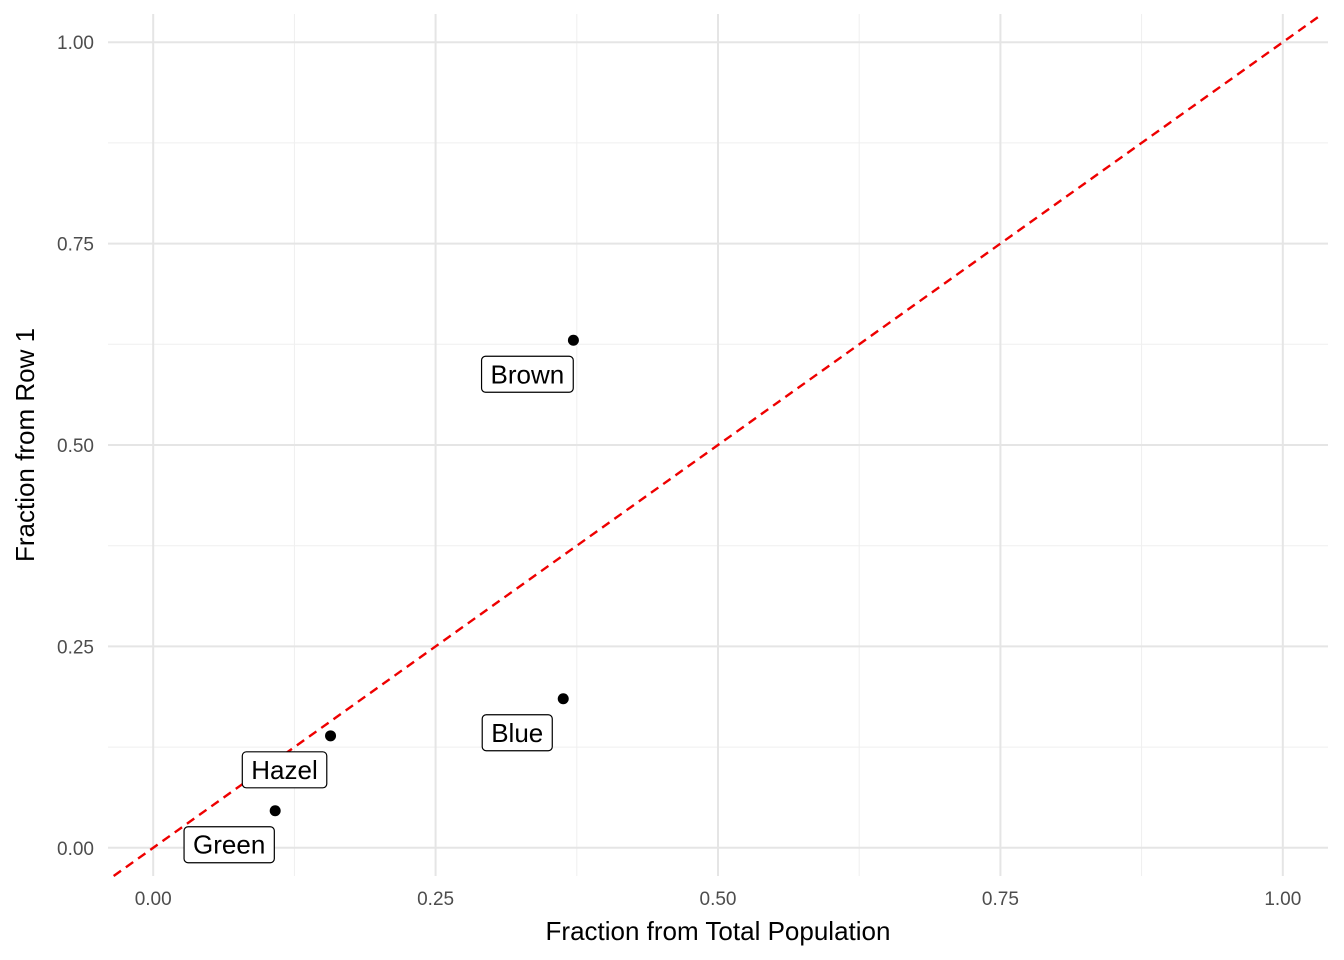 This screenshot has height=960, width=1344. I want to click on y-tick-label: 0.25, so click(75, 647).